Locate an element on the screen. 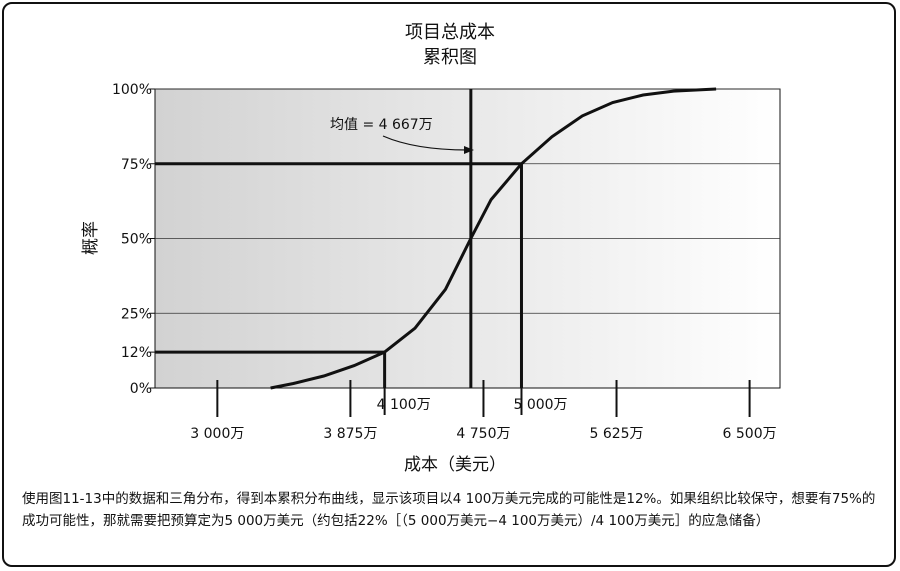  y-tick-label: 100% is located at coordinates (132, 90).